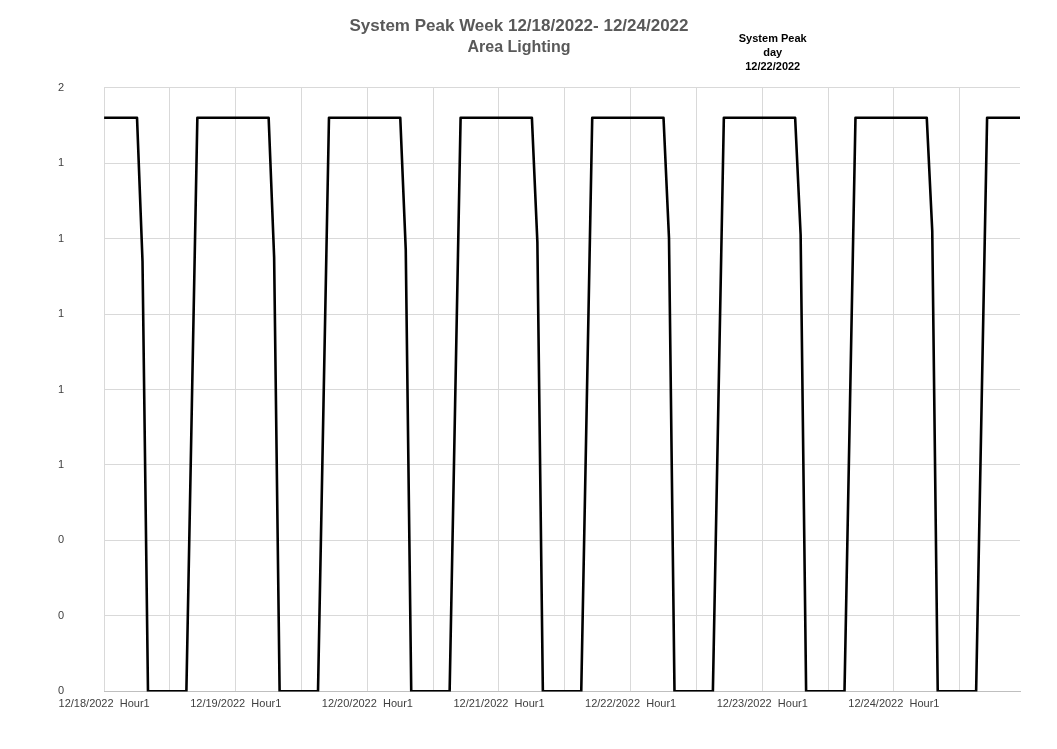  What do you see at coordinates (236, 703) in the screenshot?
I see `x-tick-label: 12/19/2022 Hour1` at bounding box center [236, 703].